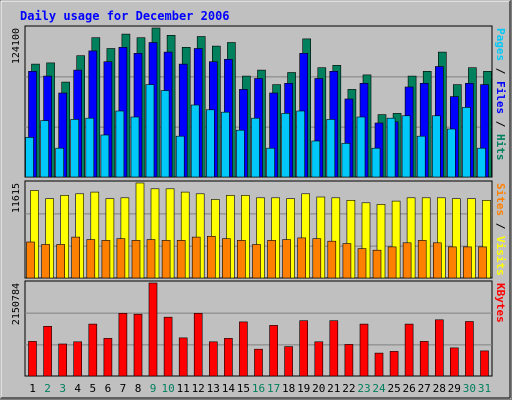 This screenshot has width=512, height=400. What do you see at coordinates (229, 388) in the screenshot?
I see `day-label-14: 14` at bounding box center [229, 388].